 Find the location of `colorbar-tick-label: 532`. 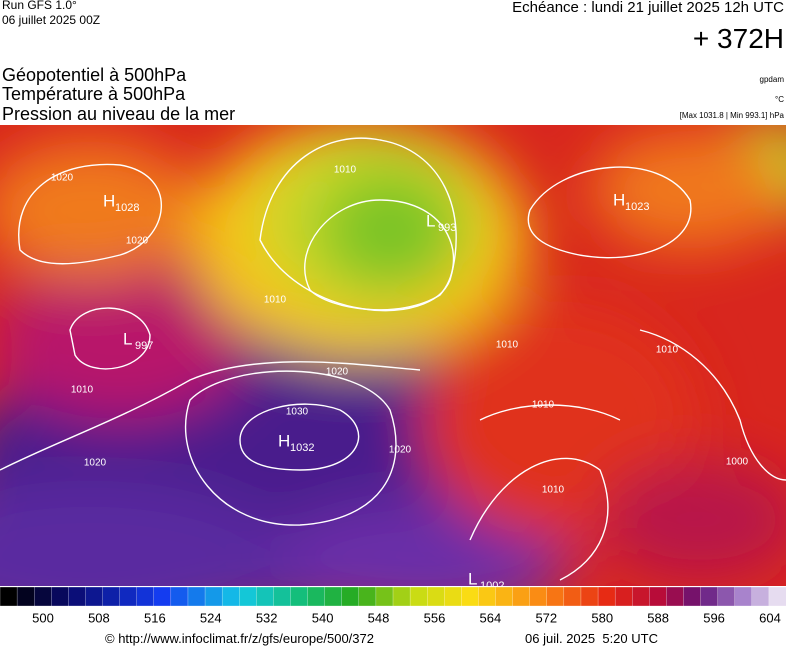

colorbar-tick-label: 532 is located at coordinates (267, 617).